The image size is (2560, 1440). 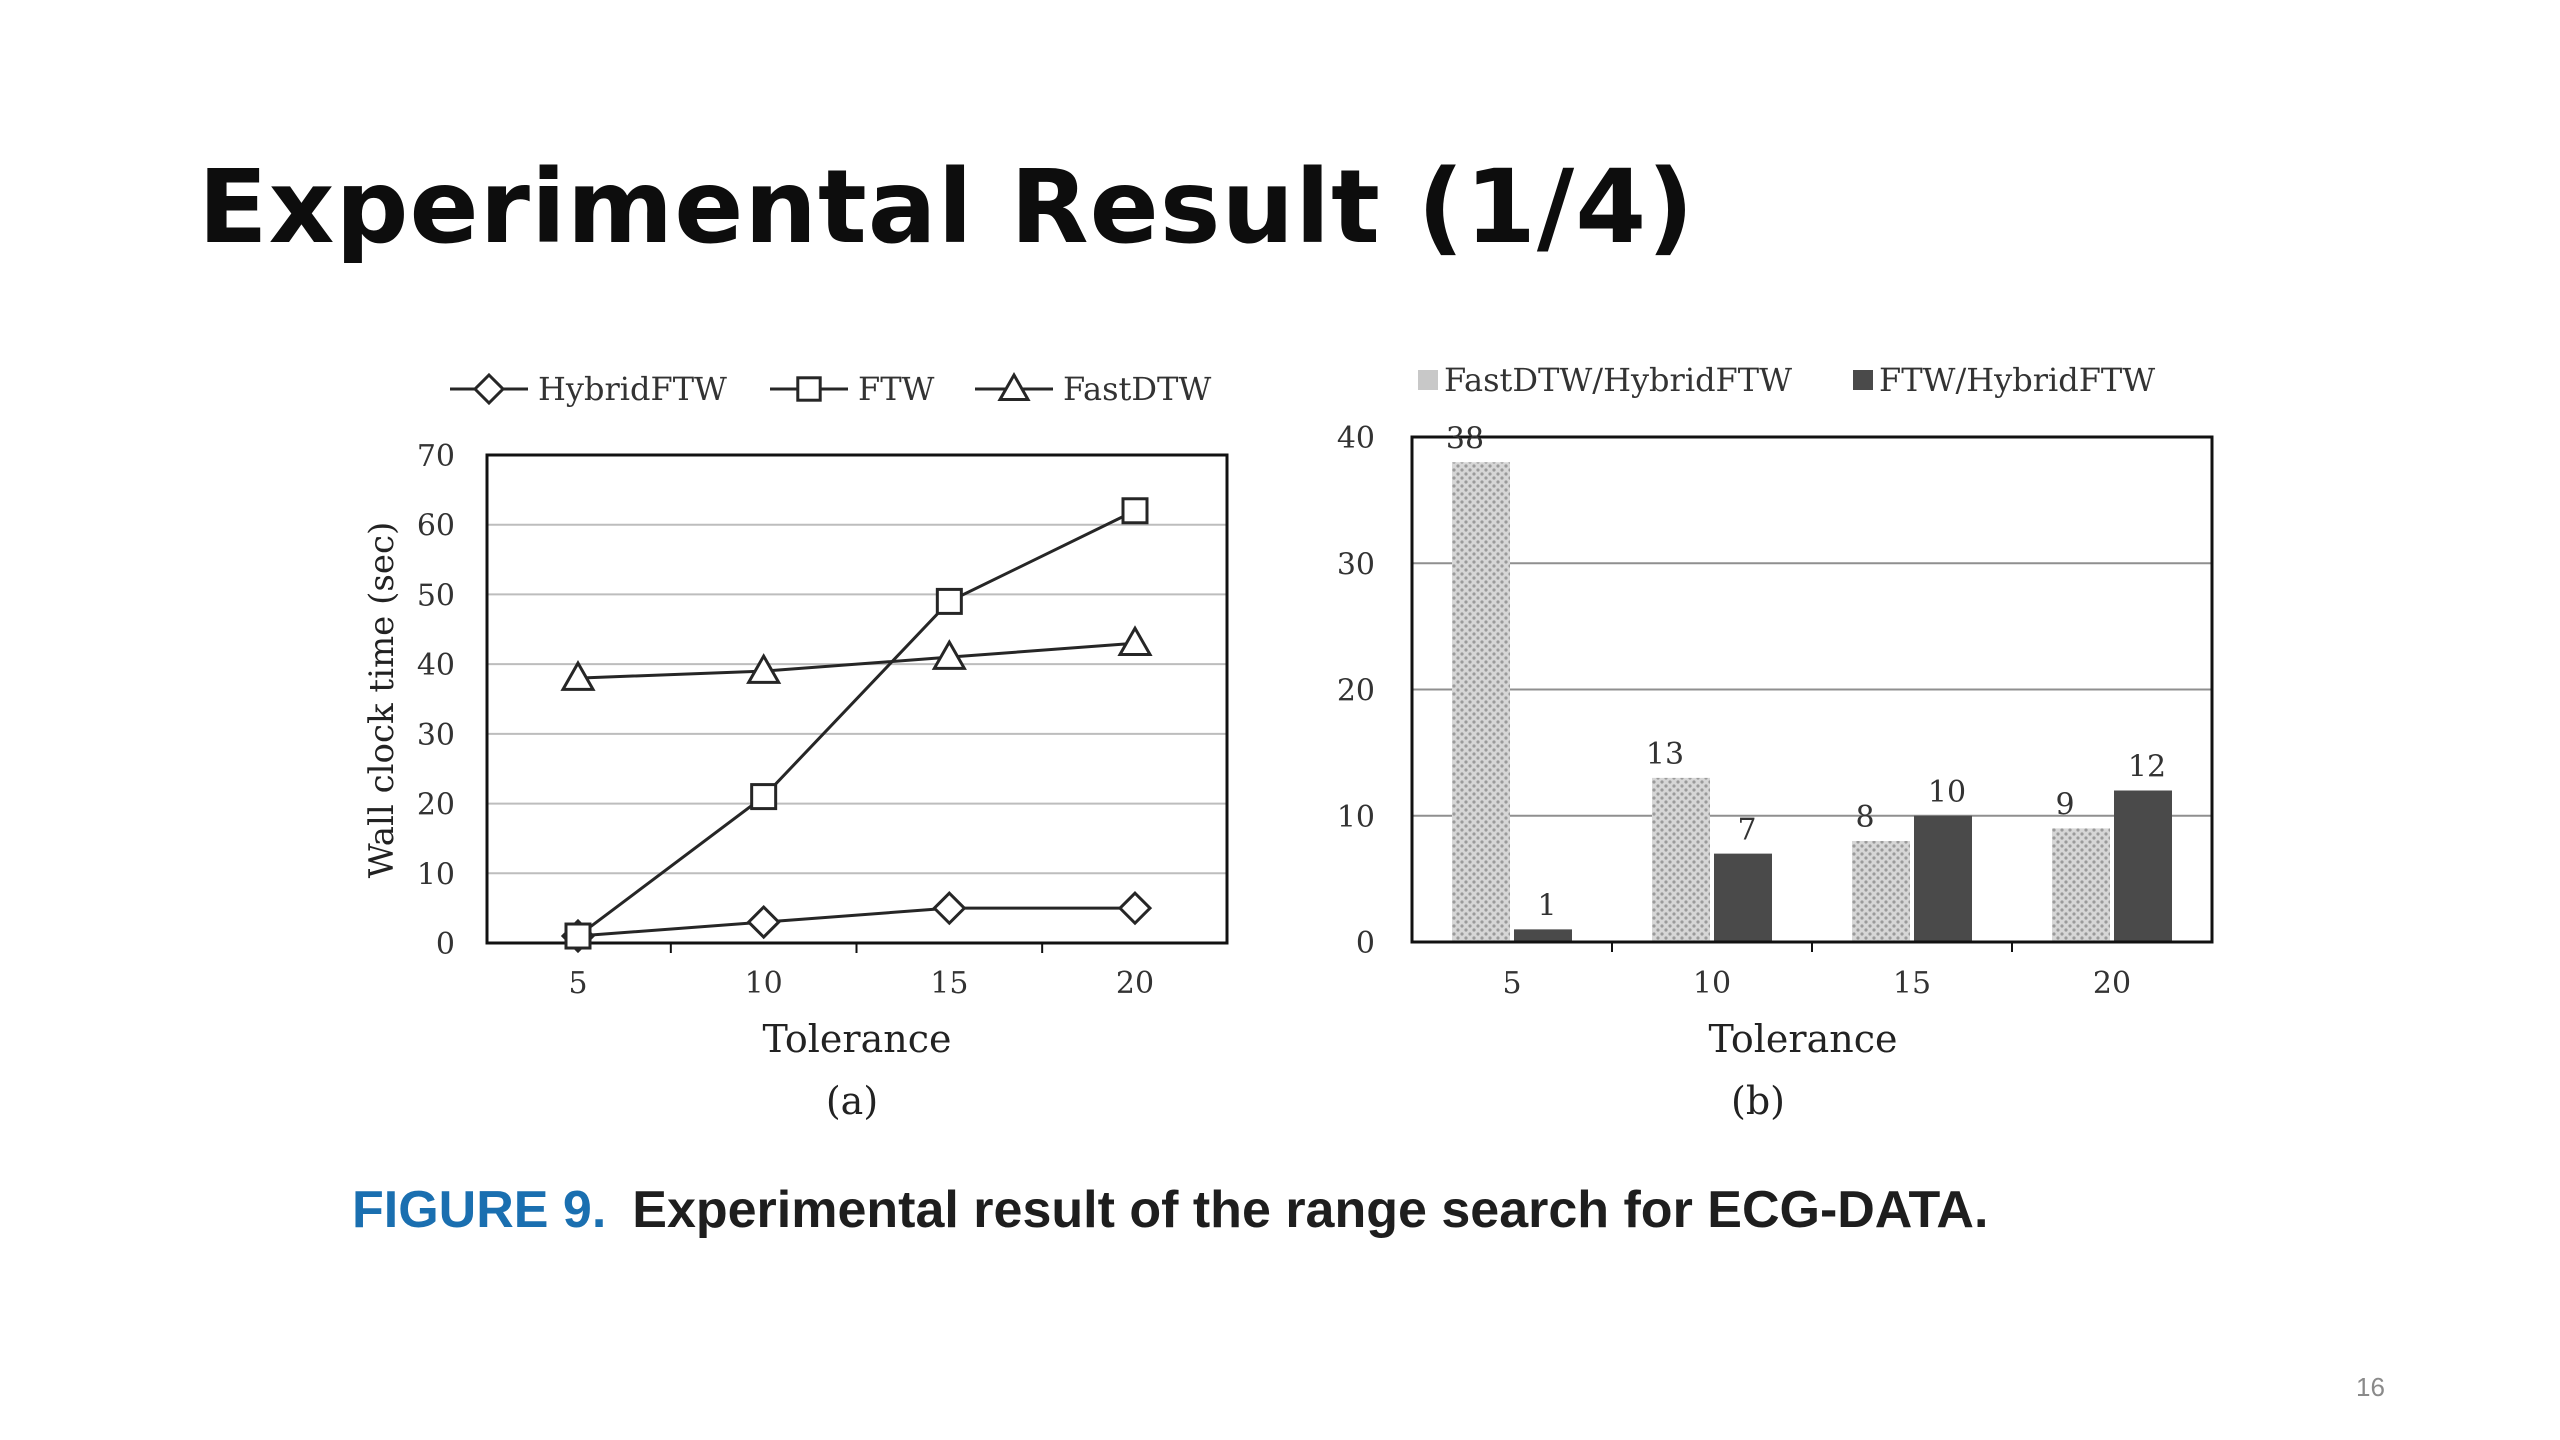 I want to click on legend: FastDTW/HybridFTW FTW/HybridFTW, so click(x=1786, y=380).